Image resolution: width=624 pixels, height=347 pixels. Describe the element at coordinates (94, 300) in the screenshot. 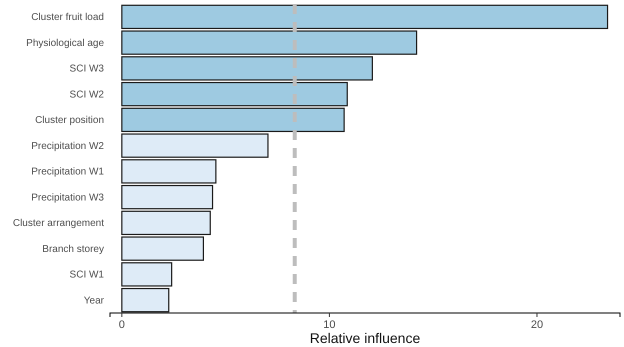

I see `y-tick-label: Year` at that location.